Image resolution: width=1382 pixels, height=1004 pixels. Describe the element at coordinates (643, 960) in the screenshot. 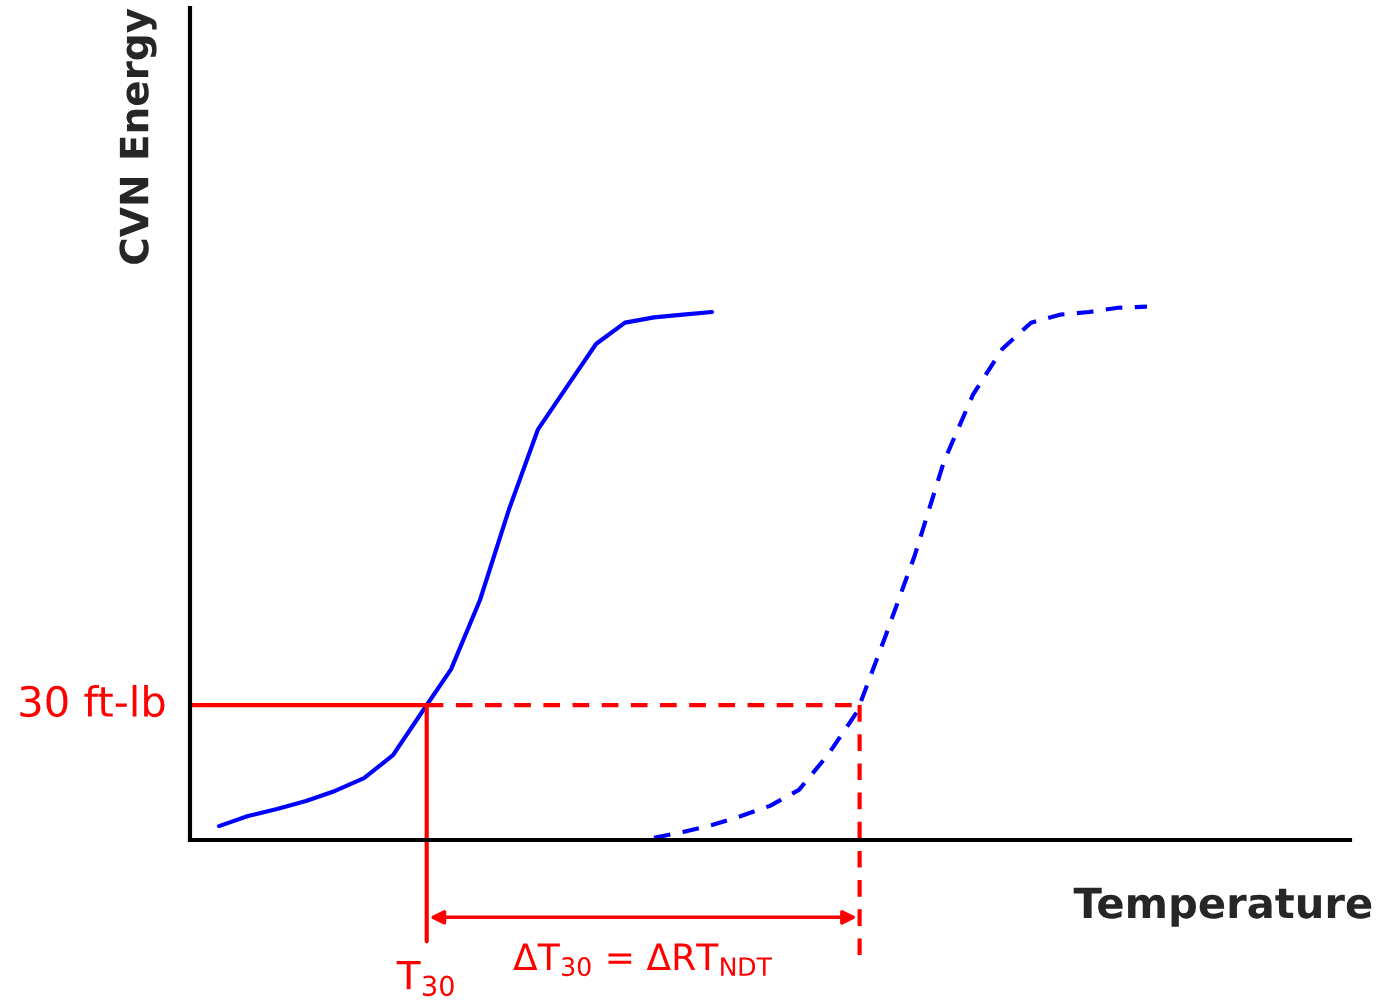

I see `text: ΔT$_{30}$ = ΔRT$_{NDT}$` at that location.